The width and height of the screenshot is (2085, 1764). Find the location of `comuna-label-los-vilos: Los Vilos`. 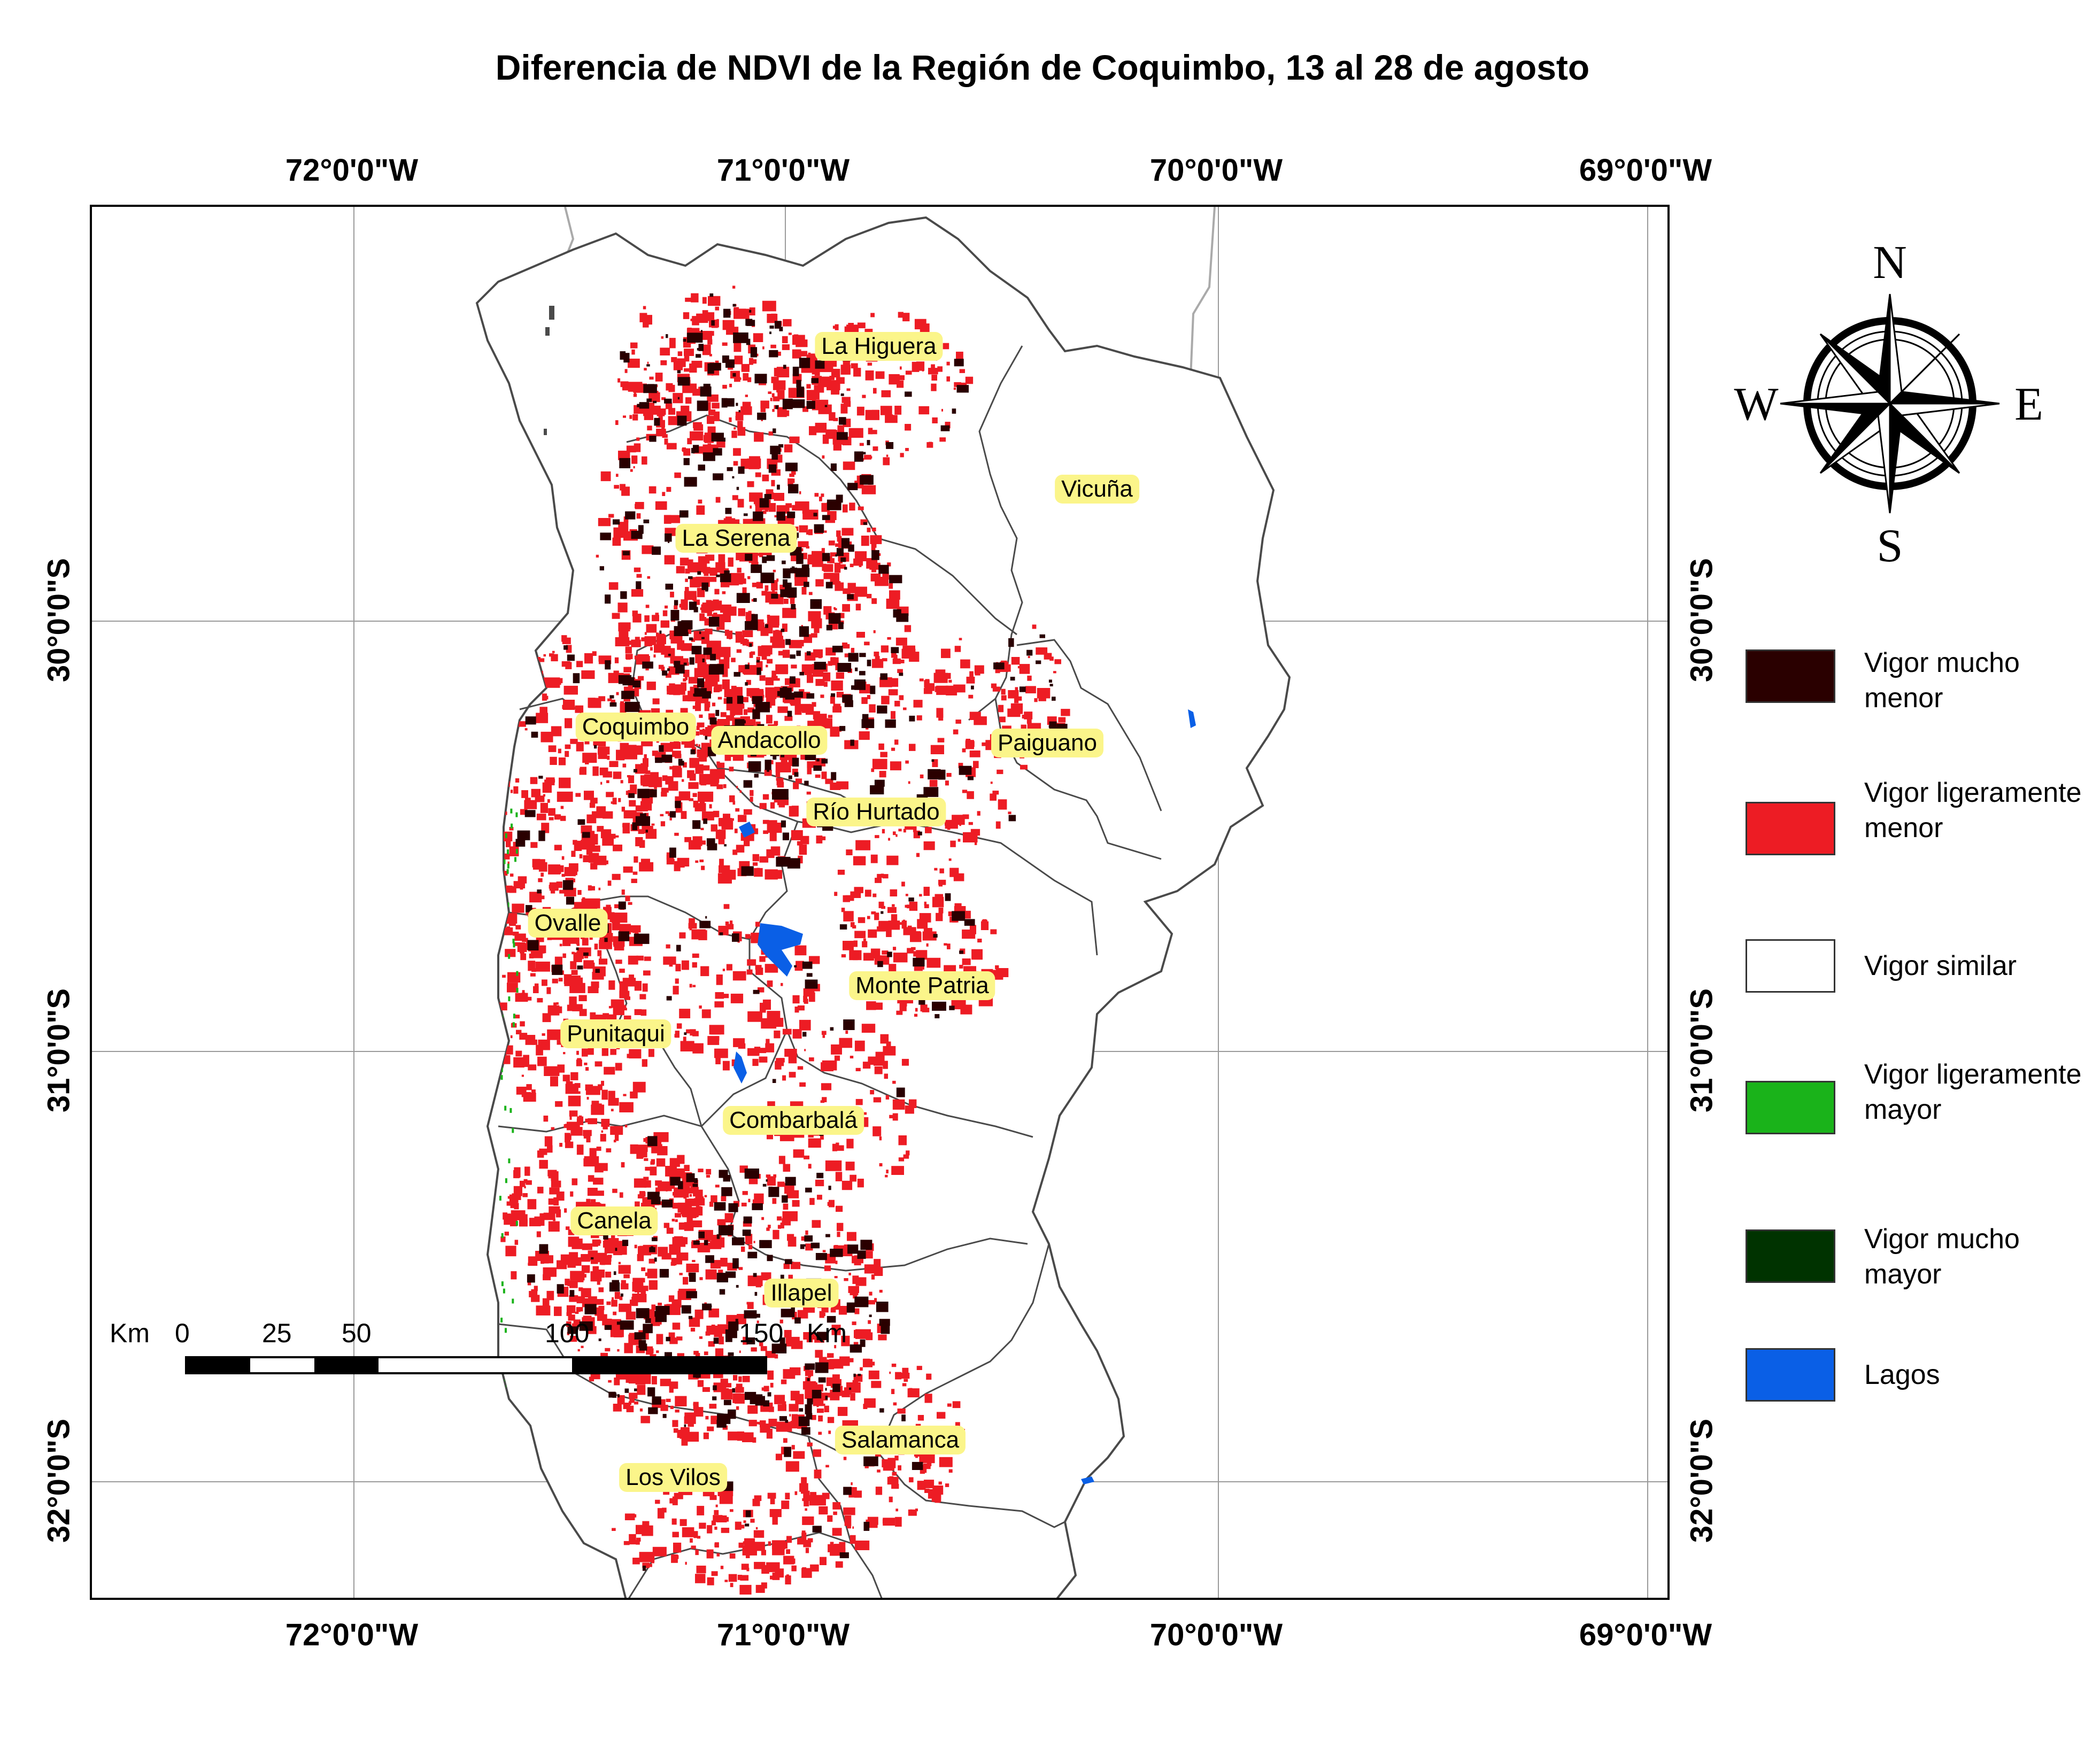

comuna-label-los-vilos: Los Vilos is located at coordinates (673, 1478).